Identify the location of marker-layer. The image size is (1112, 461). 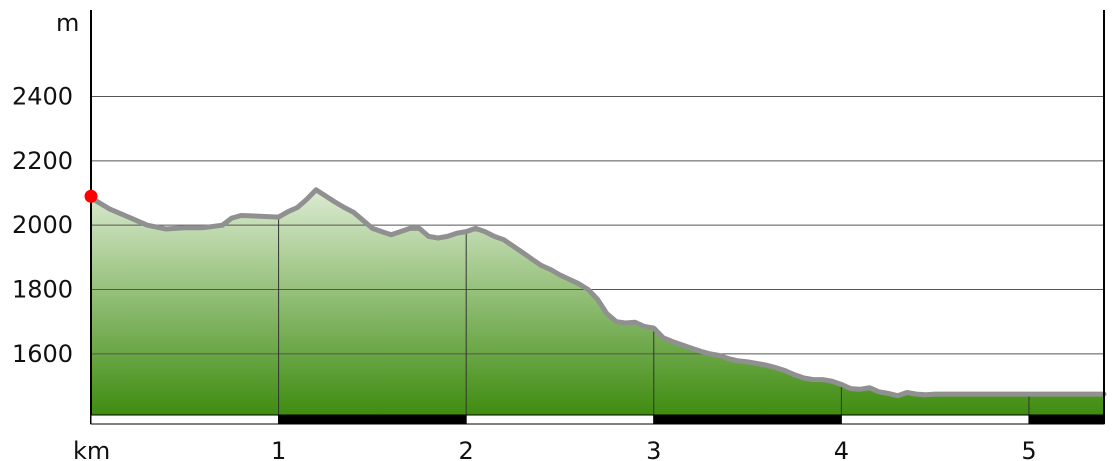
(91, 196).